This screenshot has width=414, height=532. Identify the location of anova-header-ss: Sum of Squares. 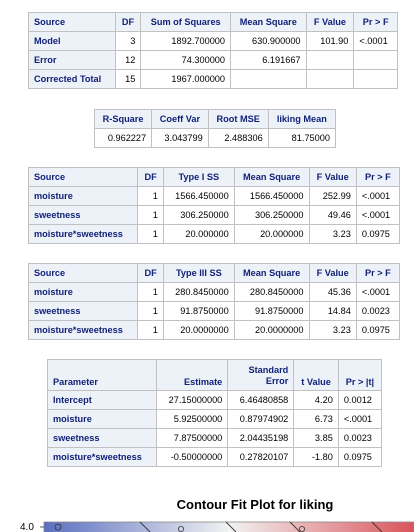
(186, 22).